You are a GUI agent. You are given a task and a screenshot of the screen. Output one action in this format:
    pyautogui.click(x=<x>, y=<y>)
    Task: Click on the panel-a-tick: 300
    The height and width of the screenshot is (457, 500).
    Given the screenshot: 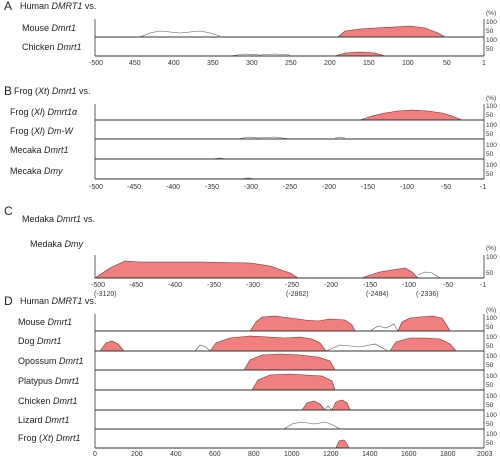 What is the action you would take?
    pyautogui.click(x=252, y=63)
    